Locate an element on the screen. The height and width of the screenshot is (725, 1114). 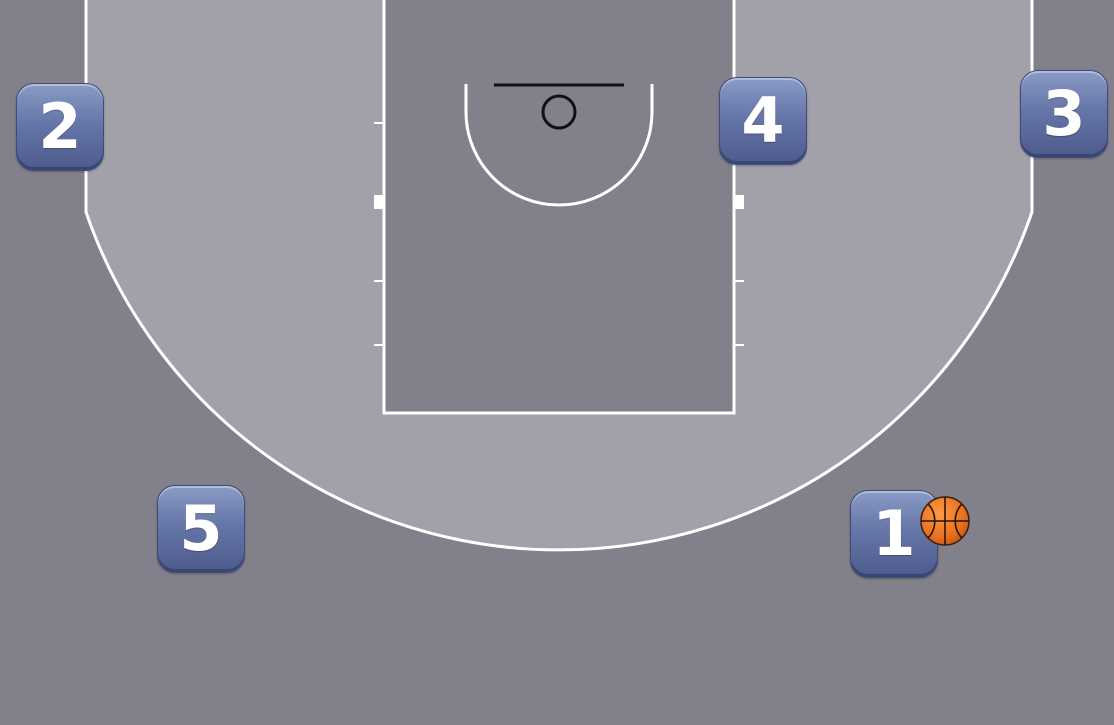
player-1-number: 1 is located at coordinates (894, 533).